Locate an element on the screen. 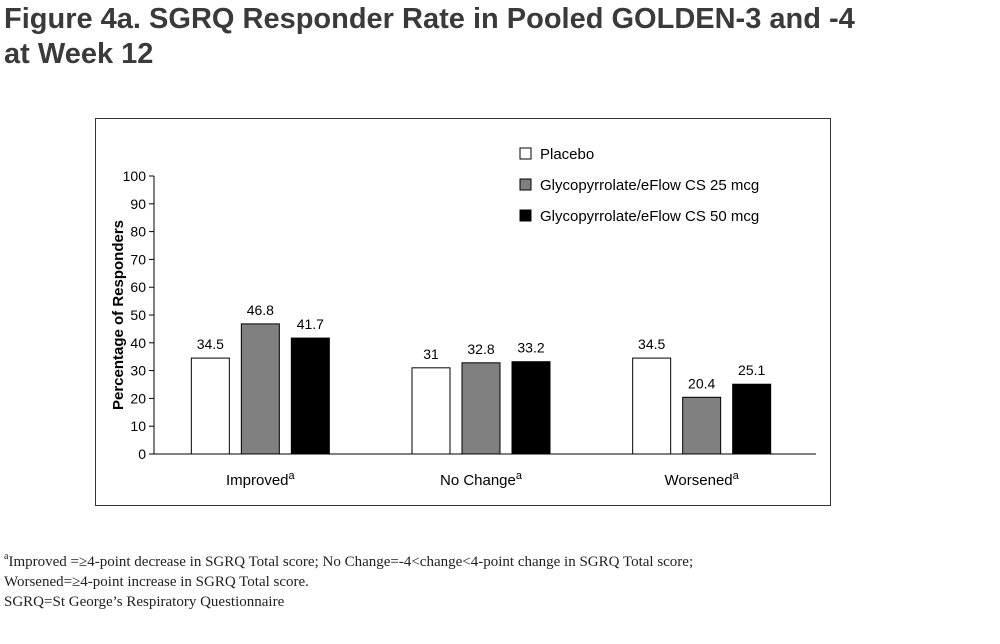 Image resolution: width=1000 pixels, height=644 pixels. bar-value-label: 41.7 is located at coordinates (310, 324).